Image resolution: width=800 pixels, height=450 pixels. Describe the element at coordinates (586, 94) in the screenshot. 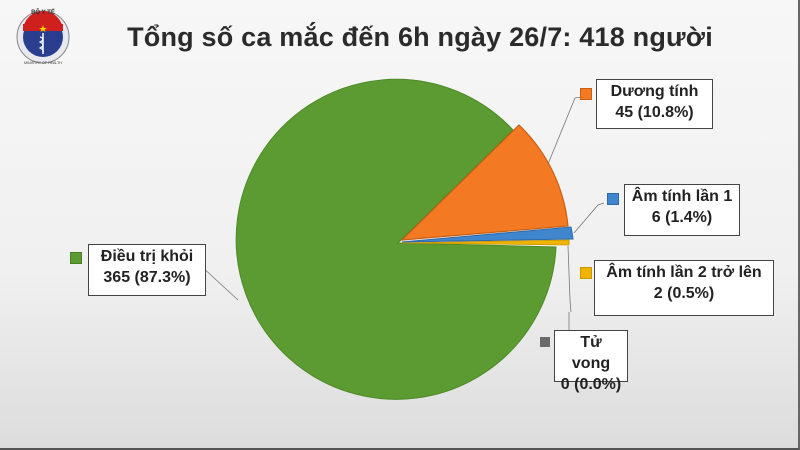

I see `legend-marker-duong-tinh` at that location.